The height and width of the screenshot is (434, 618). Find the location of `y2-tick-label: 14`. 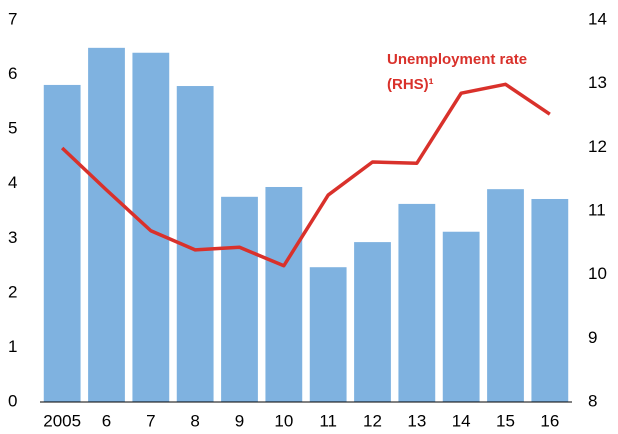

y2-tick-label: 14 is located at coordinates (597, 18).